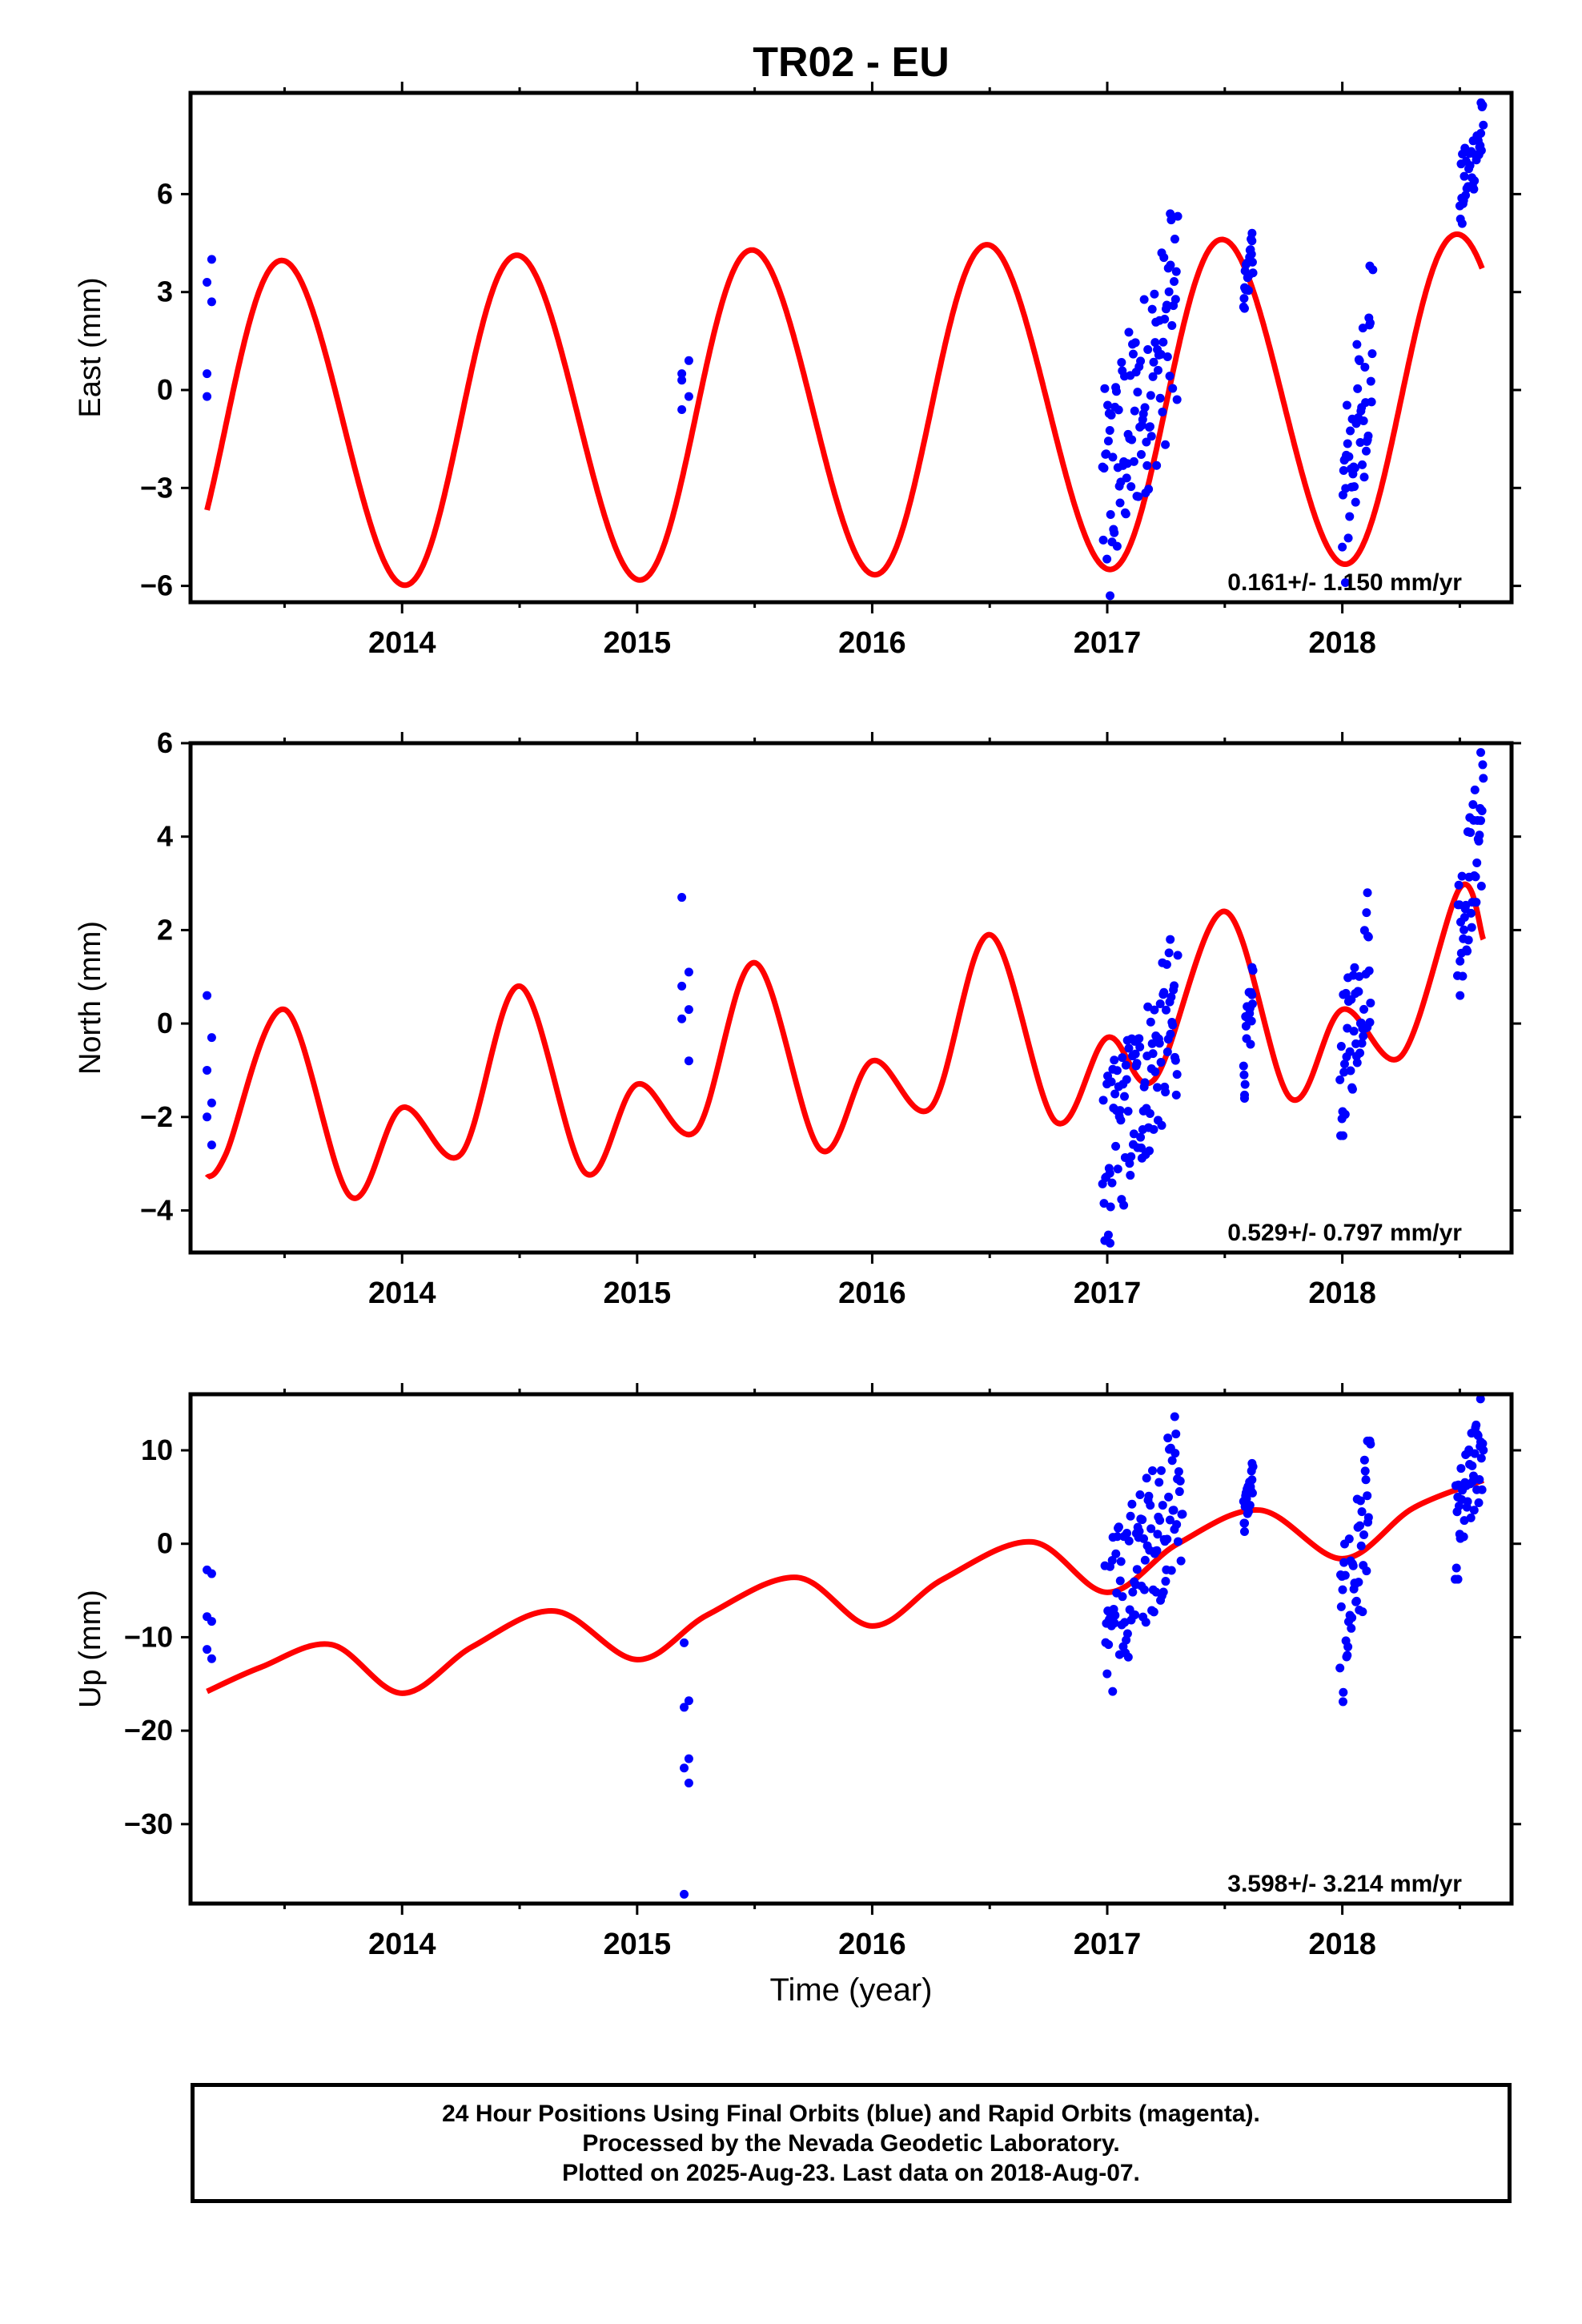 The height and width of the screenshot is (2324, 1582). I want to click on figure-title: TR02 - EU, so click(851, 62).